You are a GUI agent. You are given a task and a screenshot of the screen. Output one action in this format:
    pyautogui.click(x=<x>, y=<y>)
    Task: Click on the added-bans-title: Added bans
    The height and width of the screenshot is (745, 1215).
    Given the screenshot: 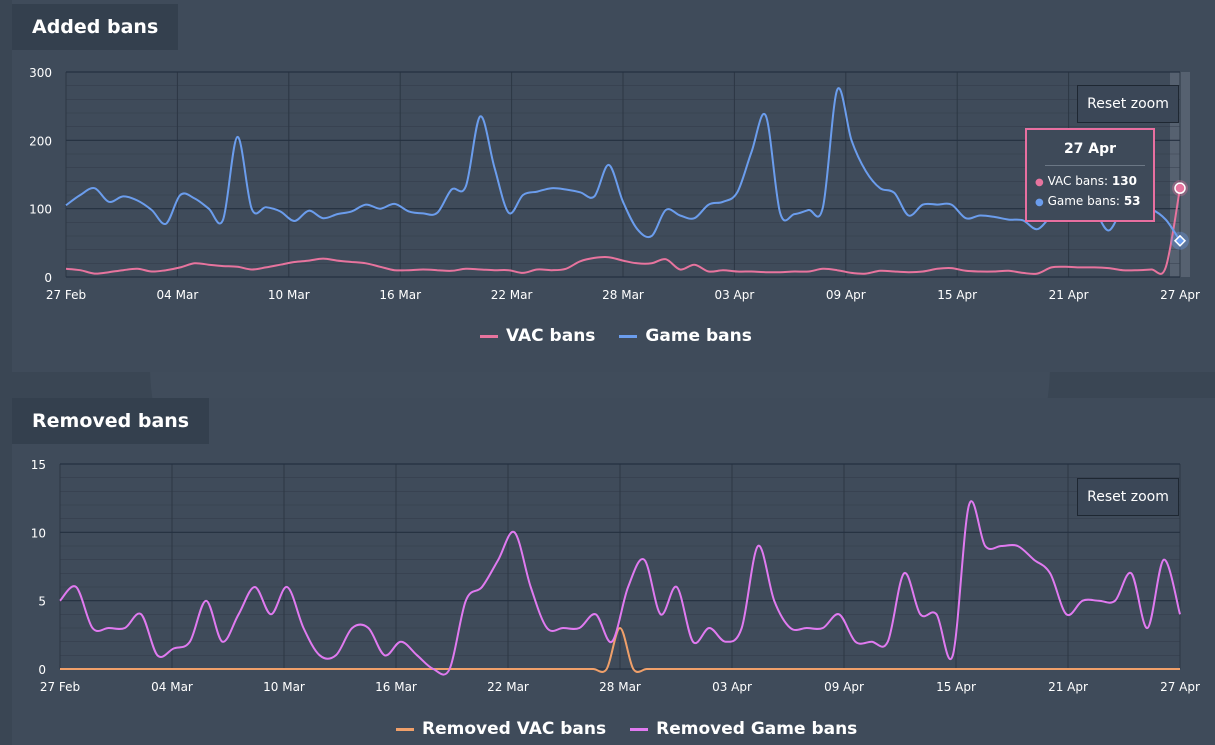 What is the action you would take?
    pyautogui.click(x=95, y=27)
    